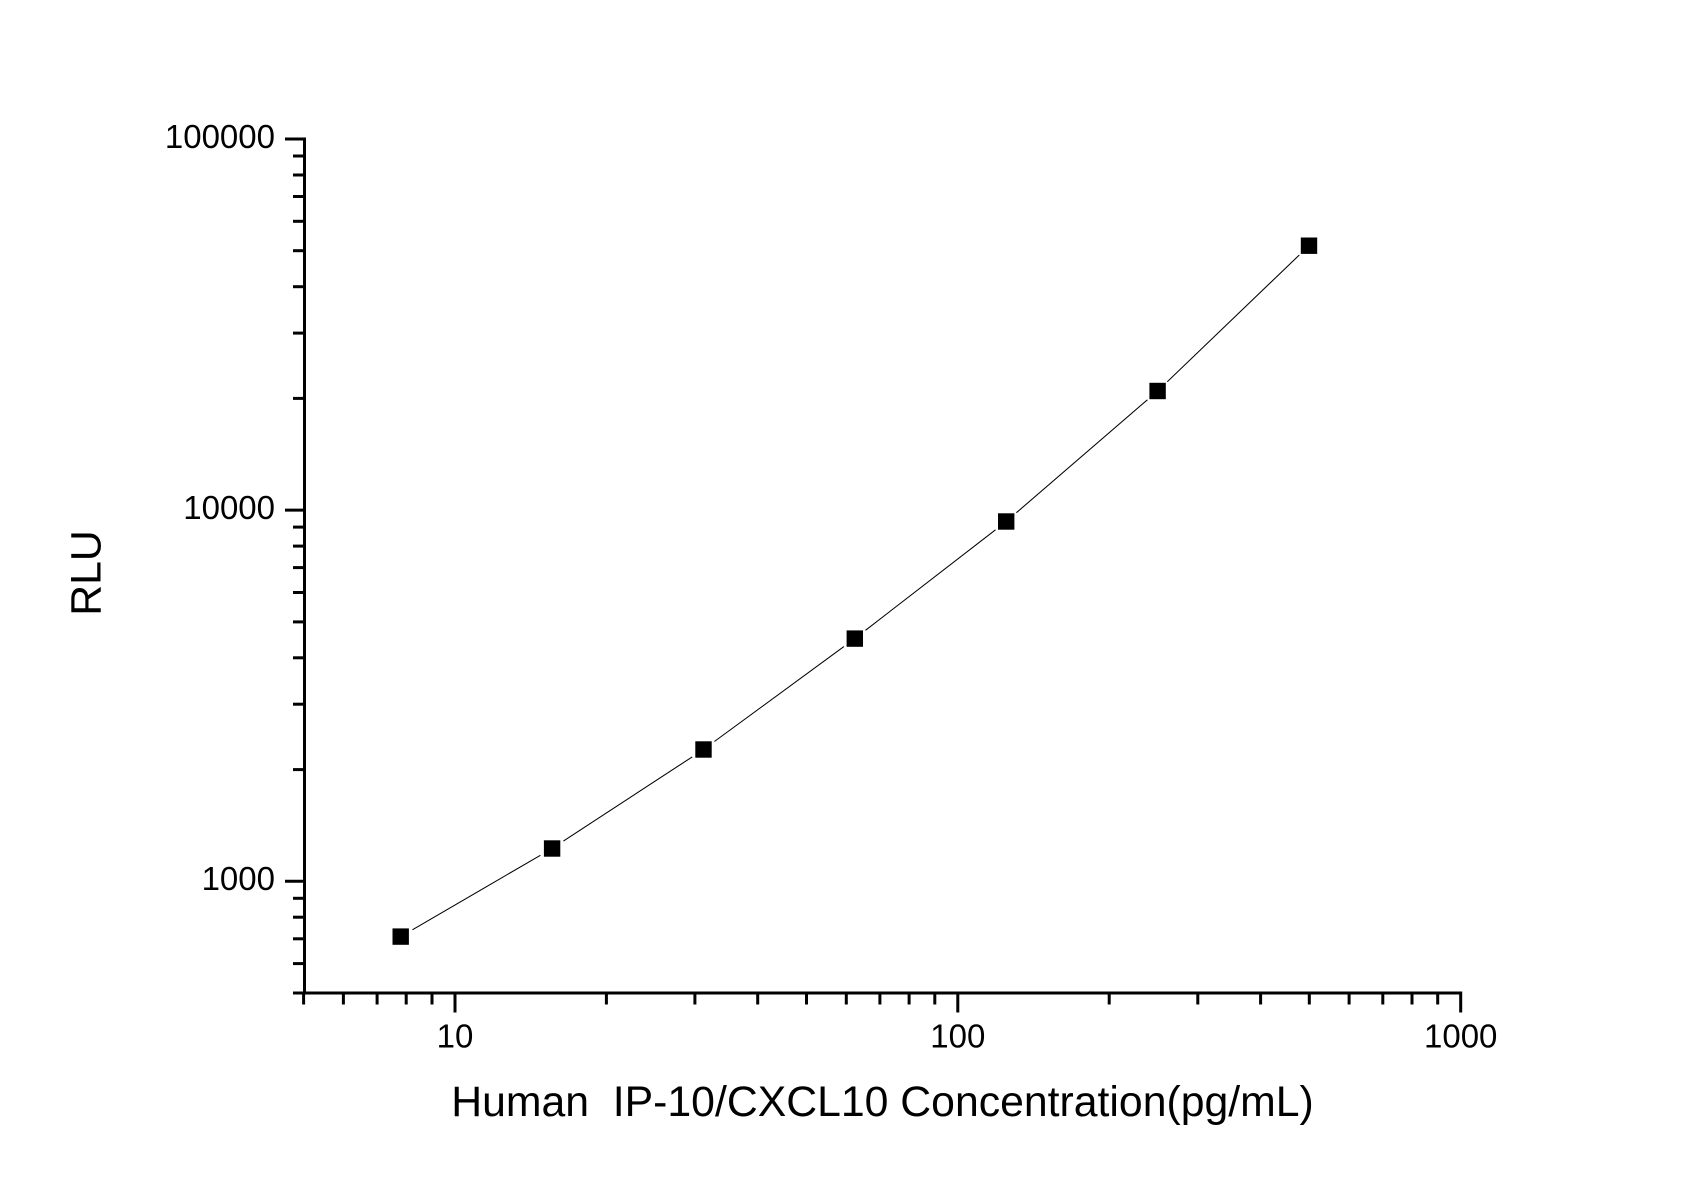 The height and width of the screenshot is (1194, 1695). I want to click on svg-text: 100000, so click(220, 136).